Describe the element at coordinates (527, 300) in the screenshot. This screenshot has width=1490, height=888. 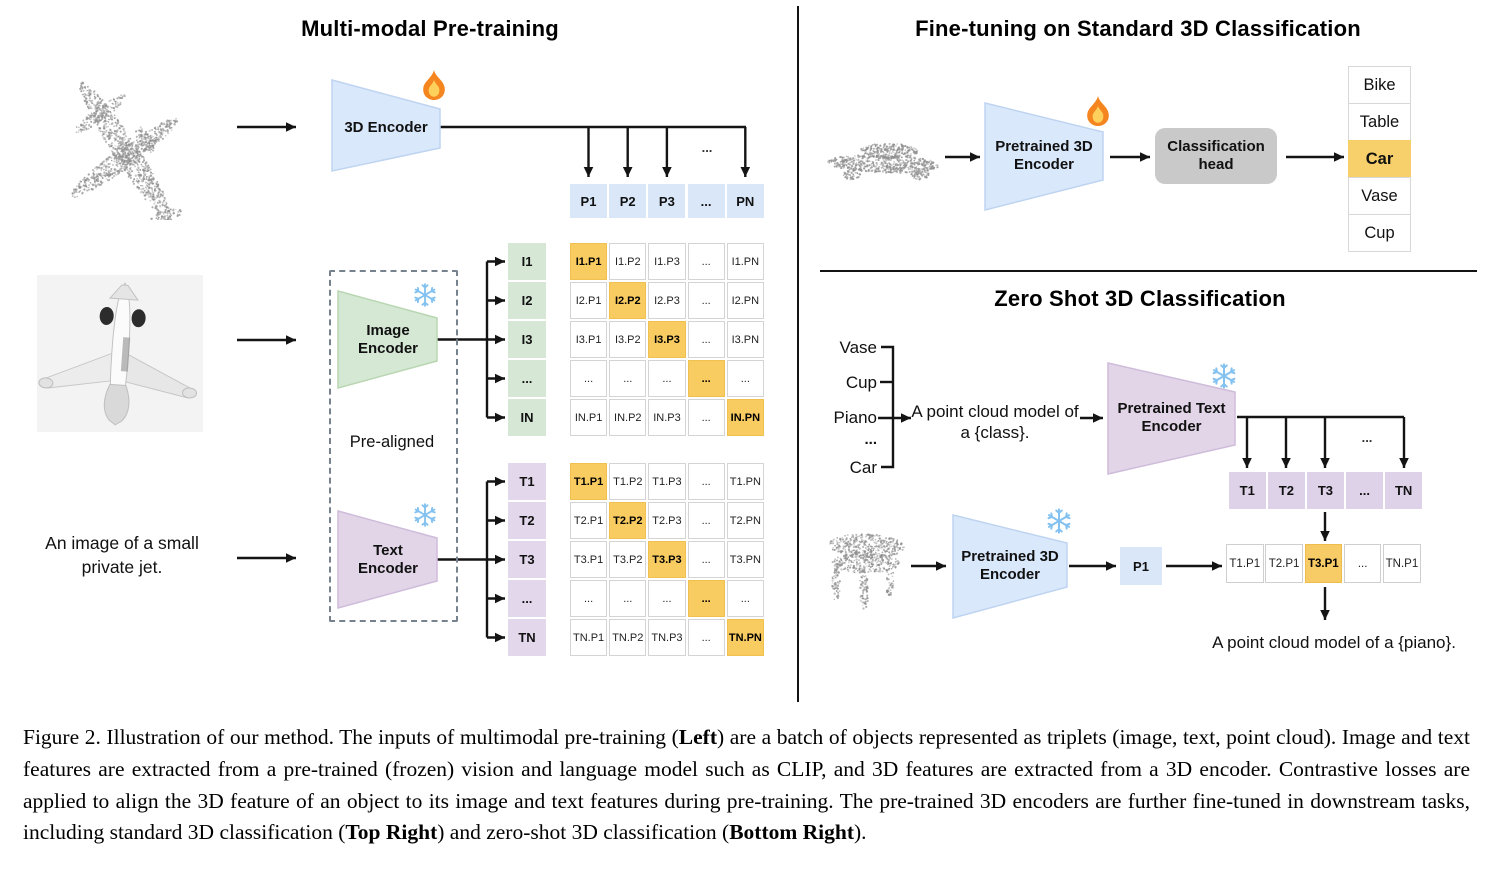
I see `image-row-label: I2` at that location.